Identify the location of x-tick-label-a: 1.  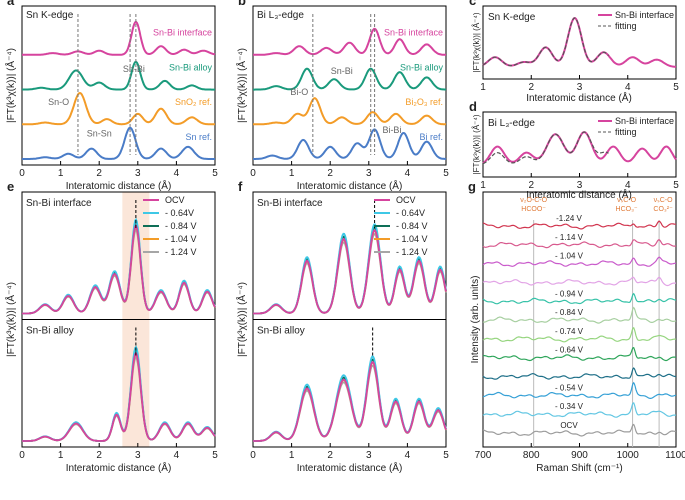
(61, 173).